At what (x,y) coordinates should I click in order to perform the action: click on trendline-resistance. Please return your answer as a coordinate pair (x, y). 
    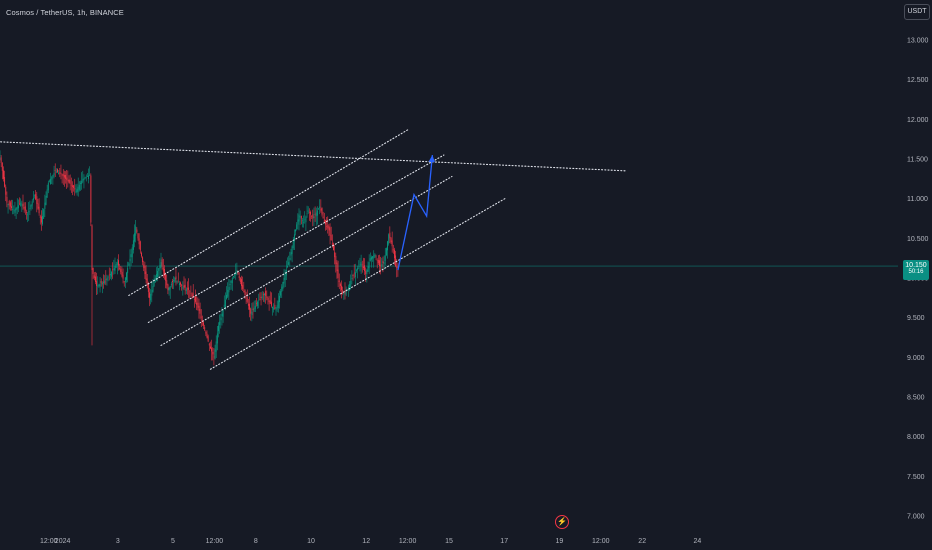
    Looking at the image, I should click on (314, 156).